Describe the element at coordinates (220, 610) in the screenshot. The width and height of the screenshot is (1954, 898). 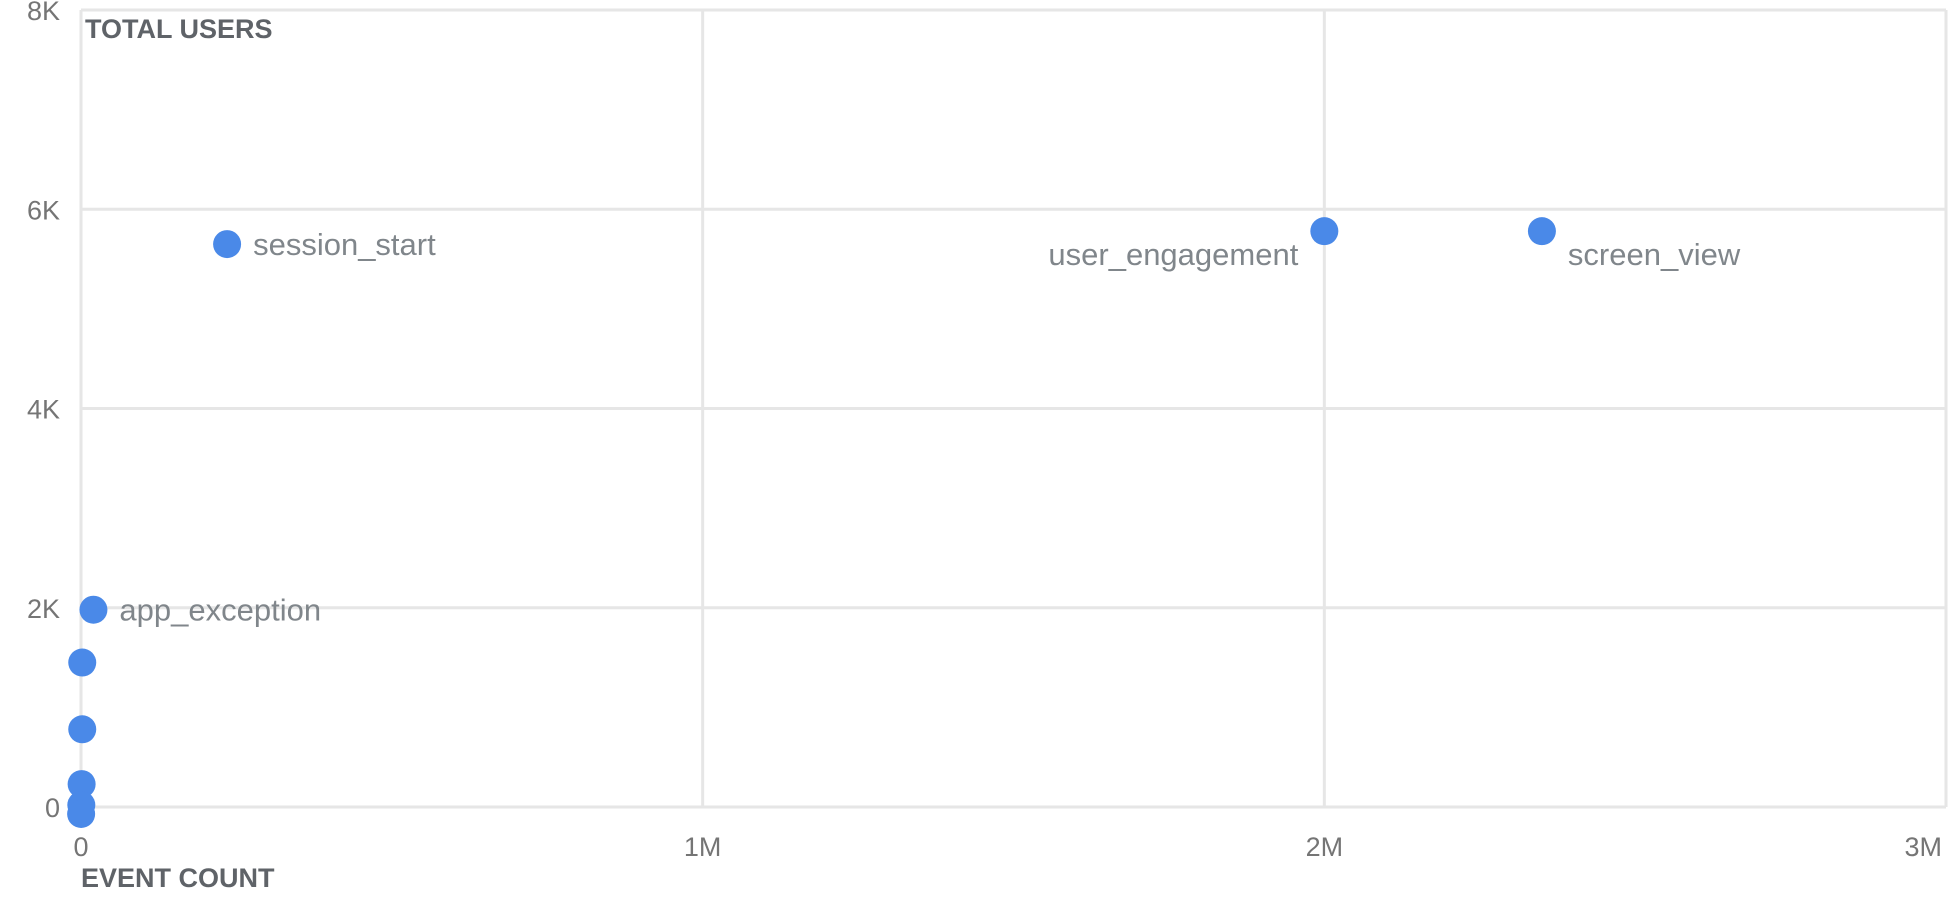
I see `point-label: app_exception` at that location.